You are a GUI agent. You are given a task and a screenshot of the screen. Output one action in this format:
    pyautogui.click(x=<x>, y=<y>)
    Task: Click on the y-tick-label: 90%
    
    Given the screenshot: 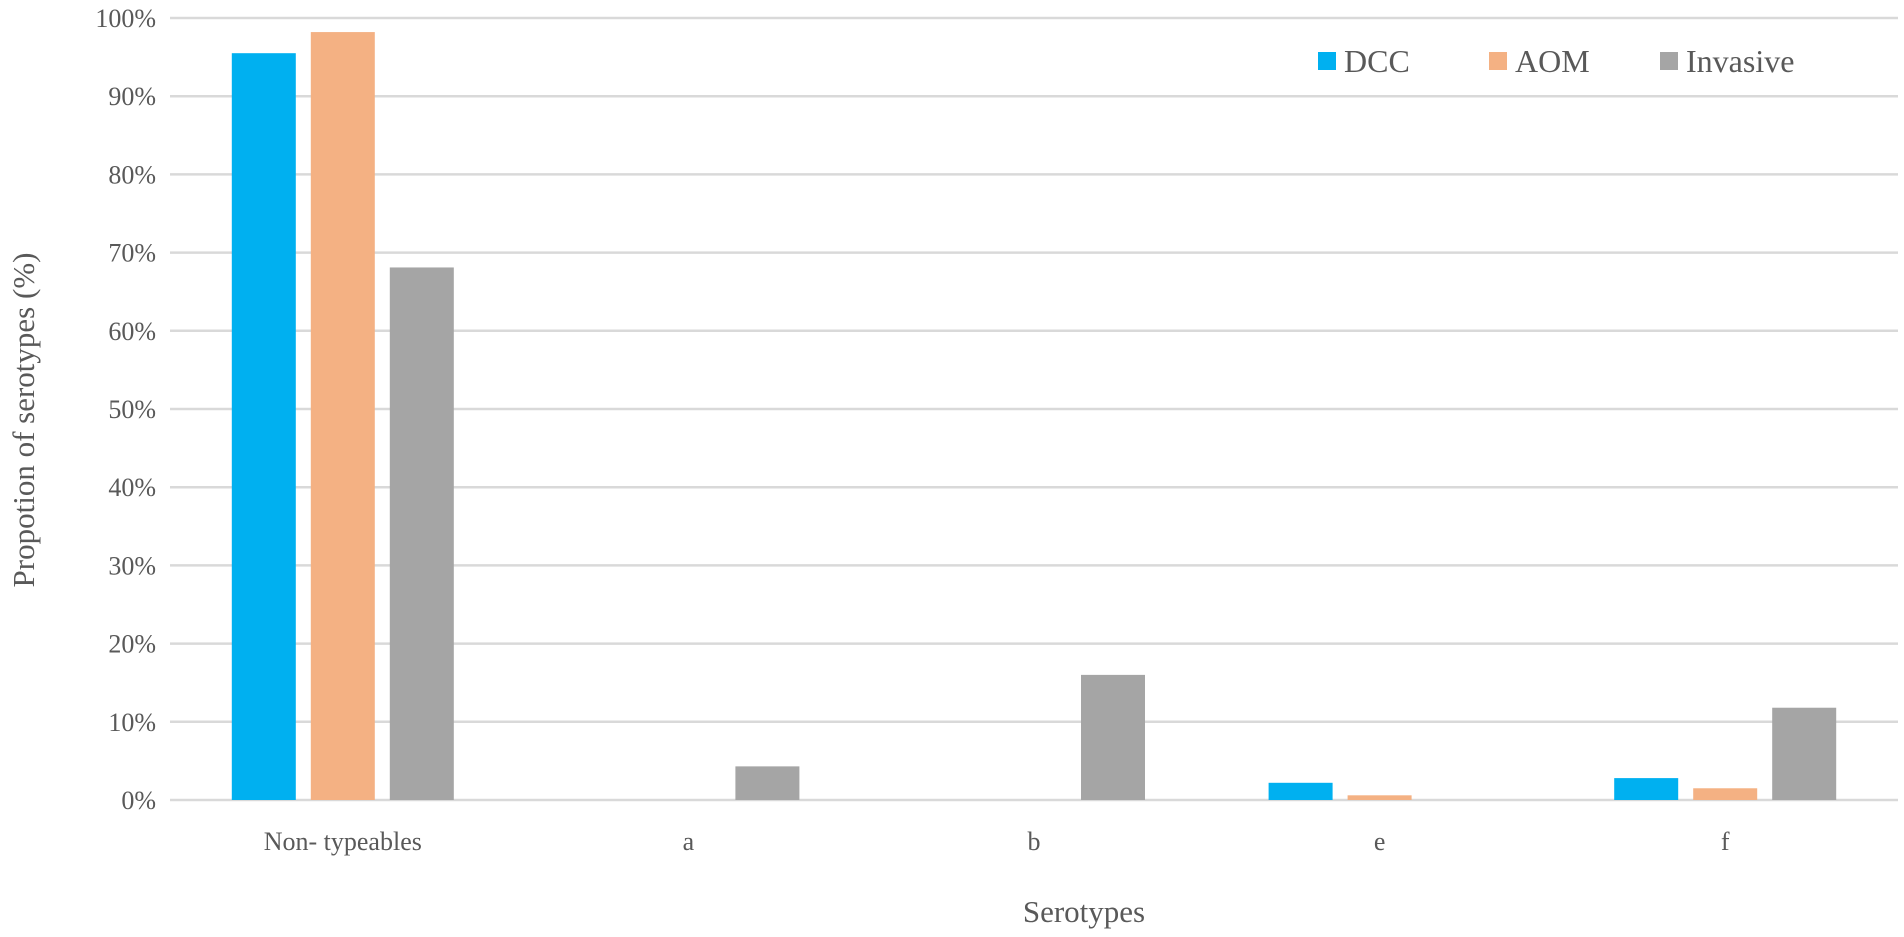 What is the action you would take?
    pyautogui.click(x=132, y=96)
    